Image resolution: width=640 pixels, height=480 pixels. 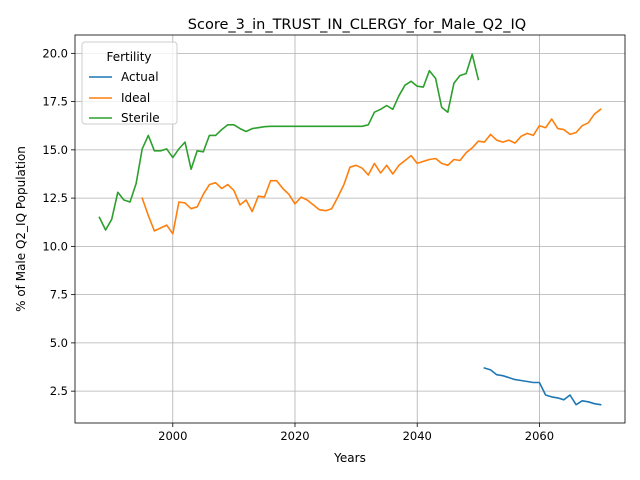 I want to click on y-tick-label: 2.5, so click(x=59, y=391).